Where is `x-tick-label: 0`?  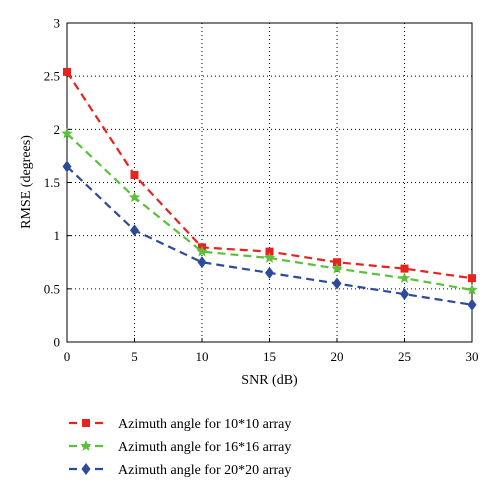
x-tick-label: 0 is located at coordinates (67, 356).